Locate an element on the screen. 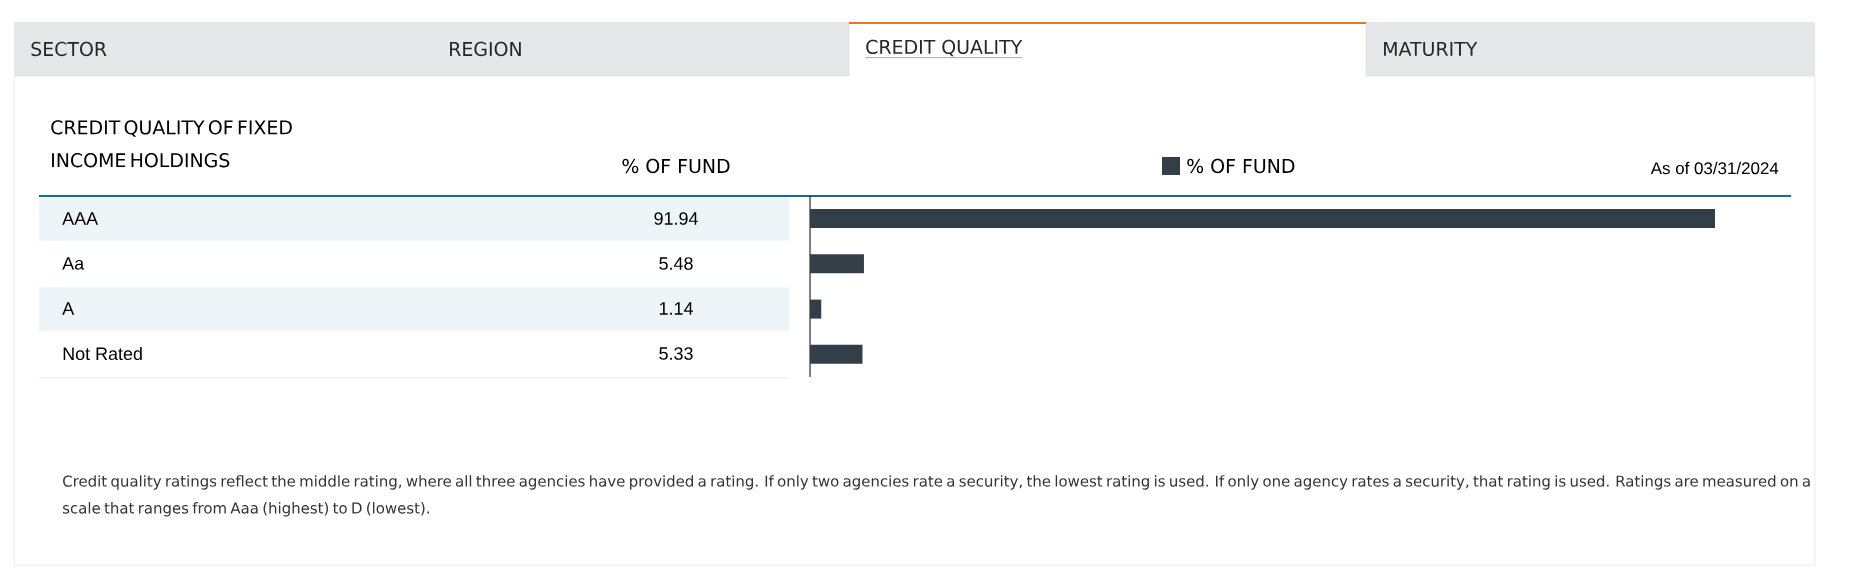 The height and width of the screenshot is (575, 1860). y-tick-label: AAA is located at coordinates (80, 218).